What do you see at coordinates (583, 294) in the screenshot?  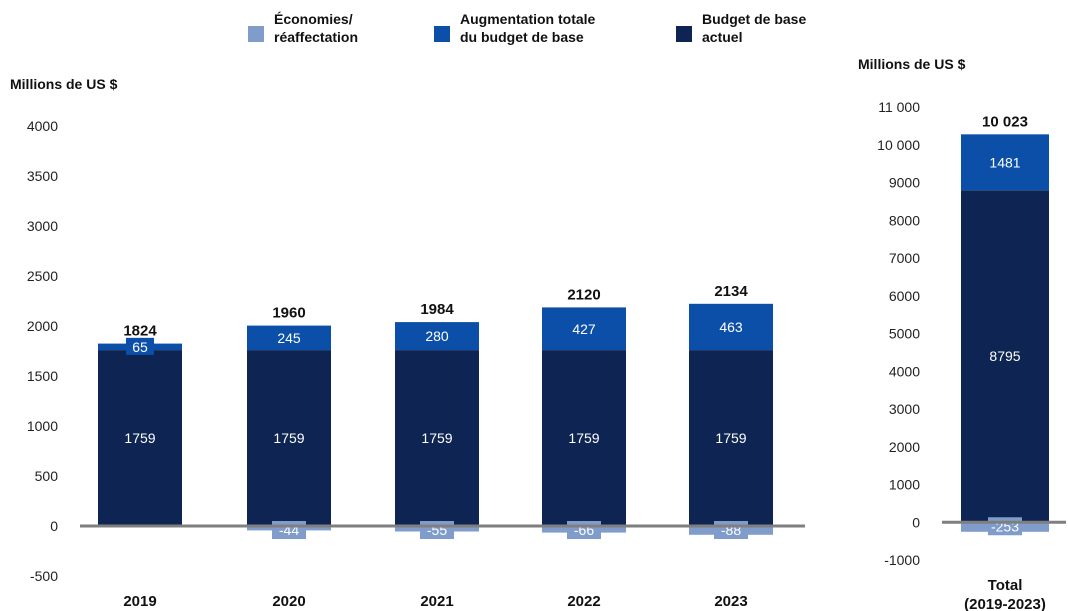 I see `total-label-left-3: 2120` at bounding box center [583, 294].